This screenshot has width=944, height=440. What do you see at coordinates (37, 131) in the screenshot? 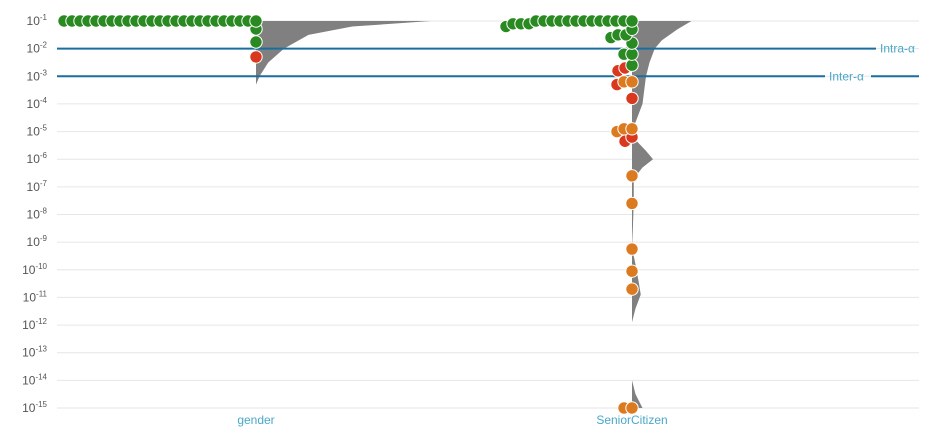
I see `y-tick-label: 10⁻⁵` at bounding box center [37, 131].